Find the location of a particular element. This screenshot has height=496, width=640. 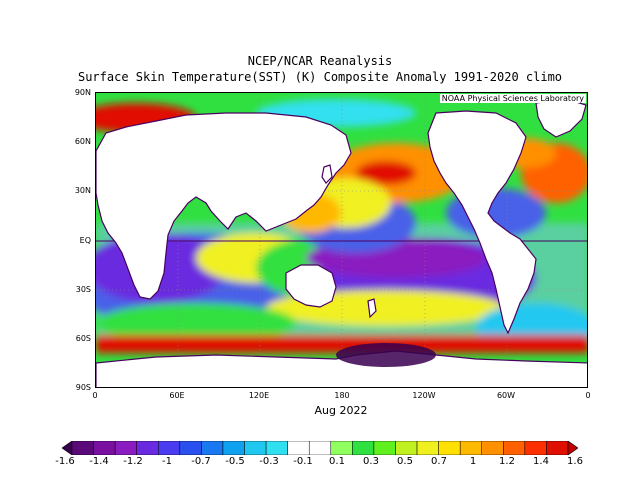

lat-label-90n: 90N is located at coordinates (82, 92).